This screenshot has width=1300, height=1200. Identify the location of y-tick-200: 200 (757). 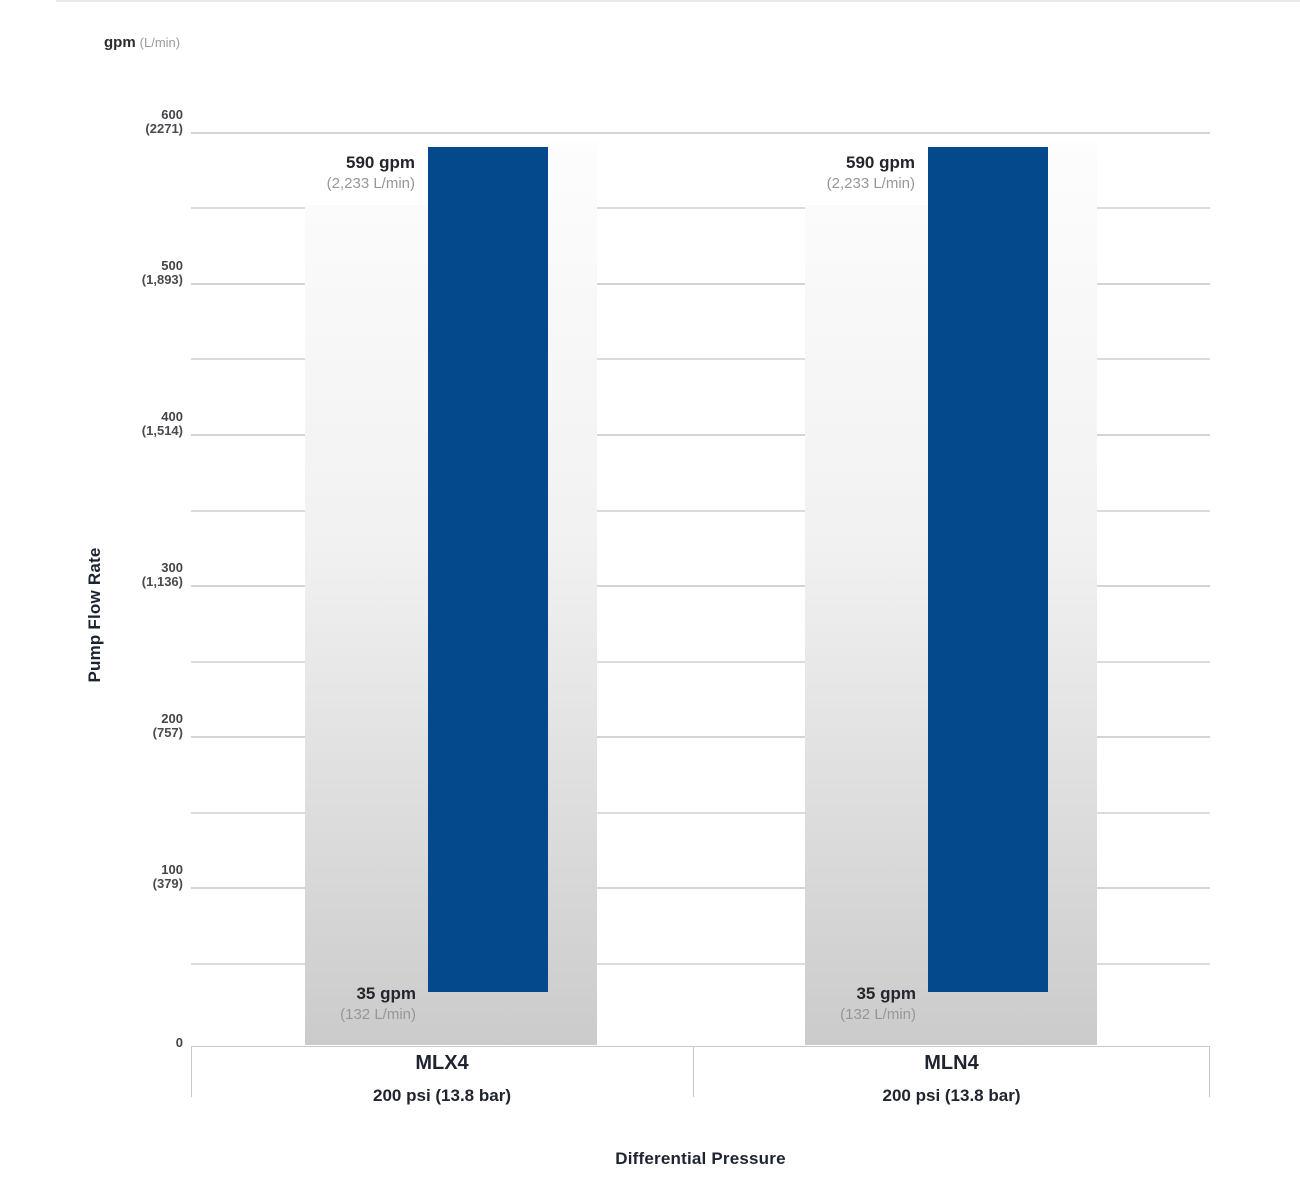
(121, 726).